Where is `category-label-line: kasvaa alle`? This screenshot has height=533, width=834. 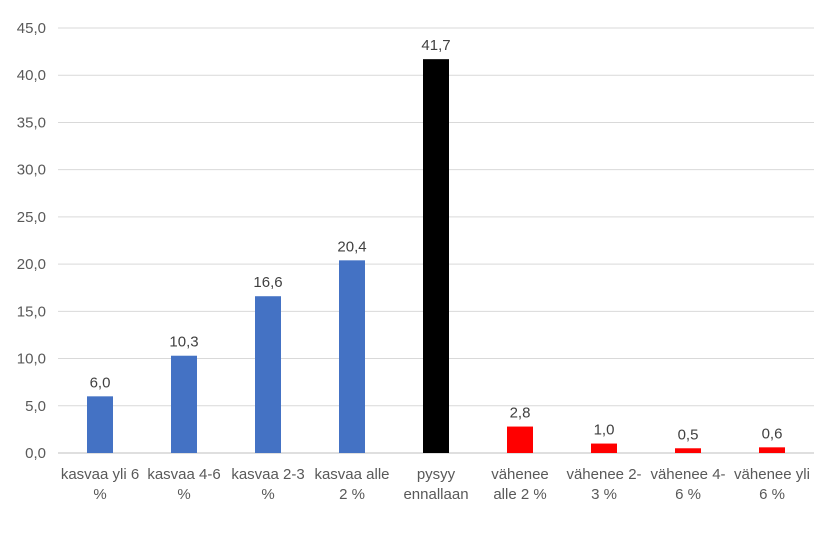
category-label-line: kasvaa alle is located at coordinates (351, 474).